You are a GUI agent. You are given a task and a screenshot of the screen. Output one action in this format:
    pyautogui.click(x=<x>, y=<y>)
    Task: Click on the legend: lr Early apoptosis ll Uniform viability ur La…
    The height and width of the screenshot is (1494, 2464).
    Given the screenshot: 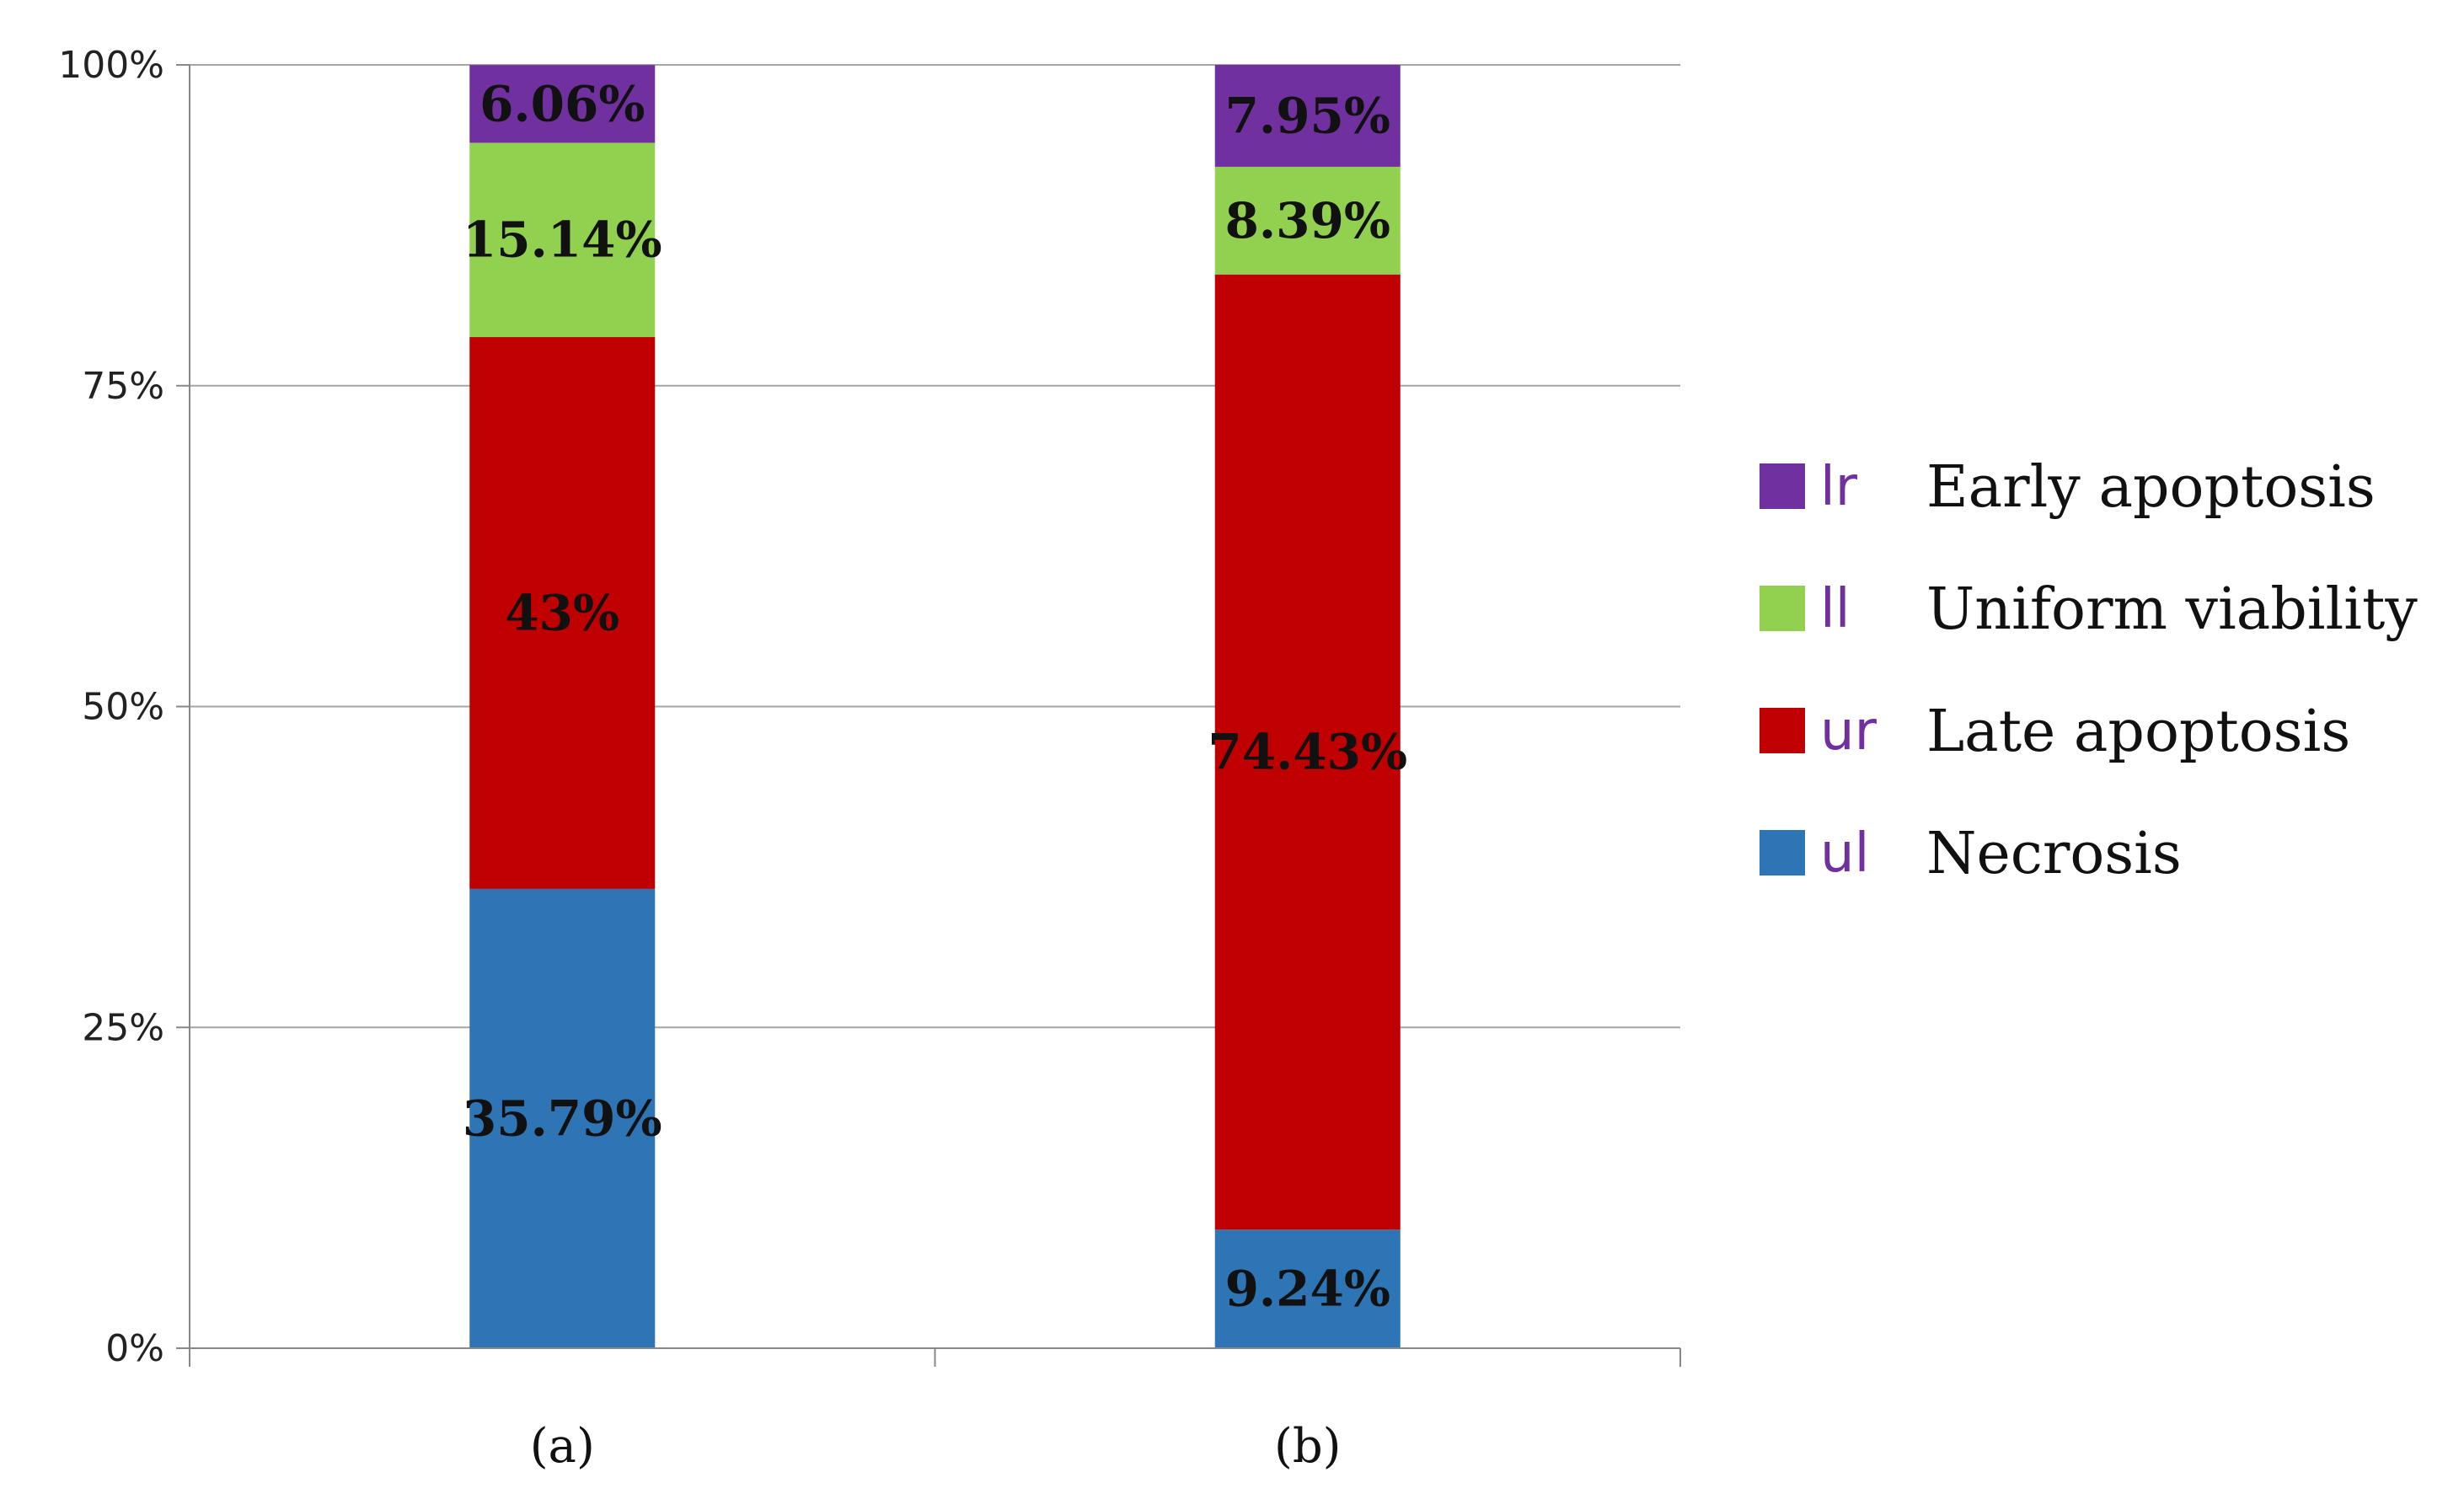 What is the action you would take?
    pyautogui.click(x=2089, y=671)
    